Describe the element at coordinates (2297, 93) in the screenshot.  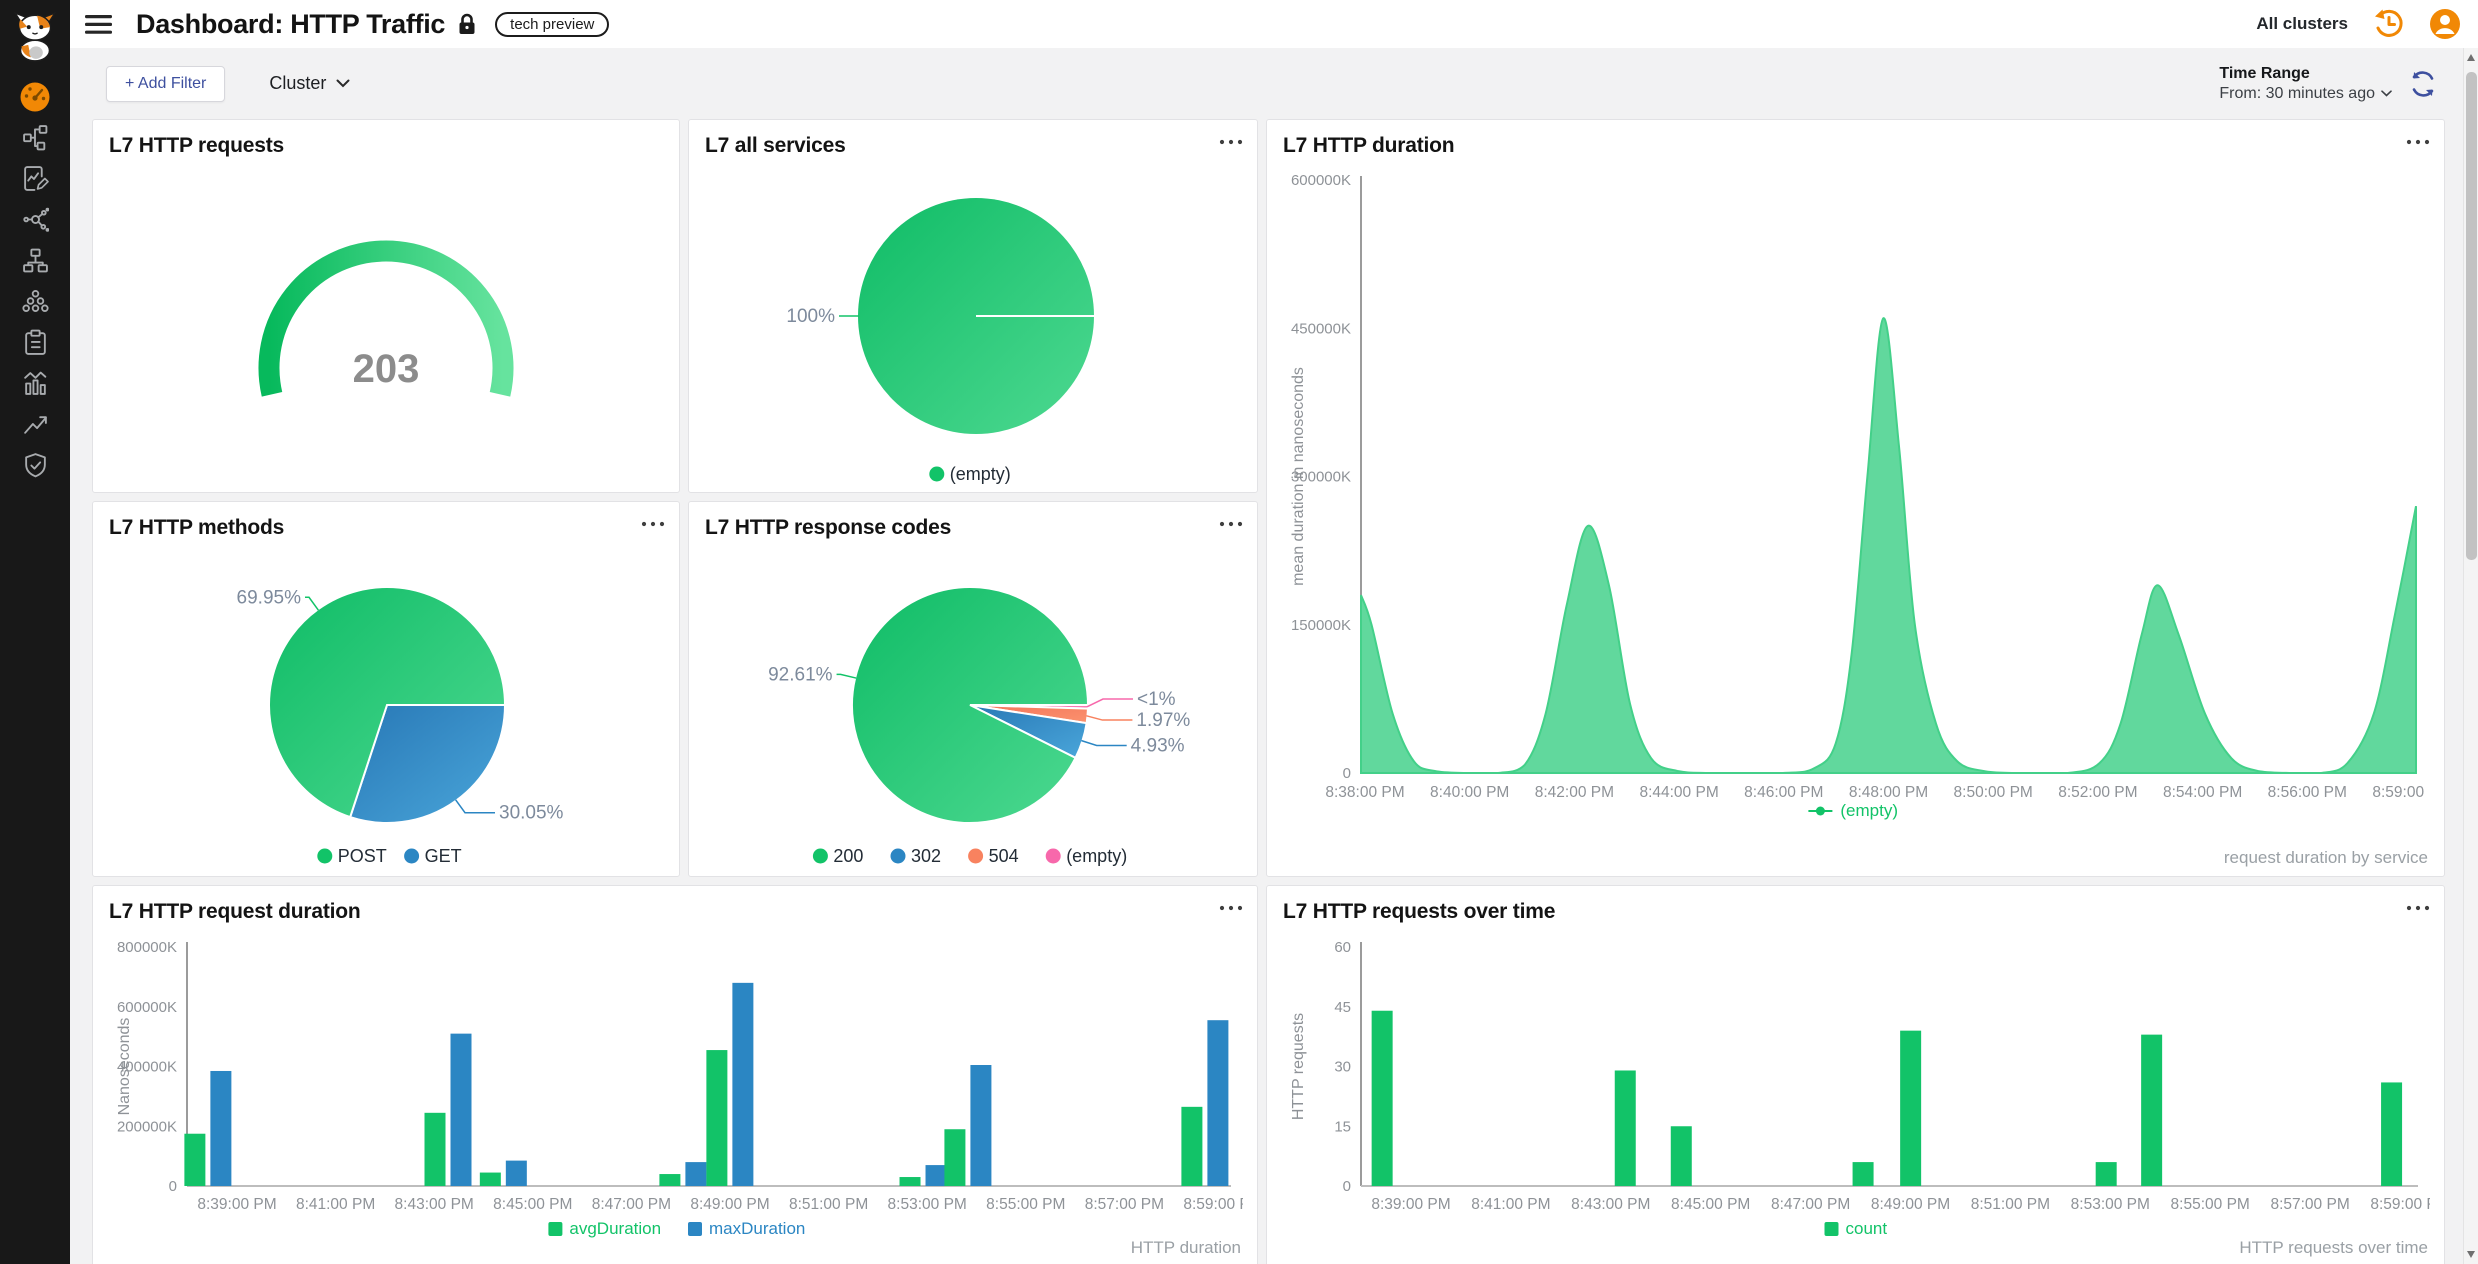
I see `time-range-value: From: 30 minutes ago` at that location.